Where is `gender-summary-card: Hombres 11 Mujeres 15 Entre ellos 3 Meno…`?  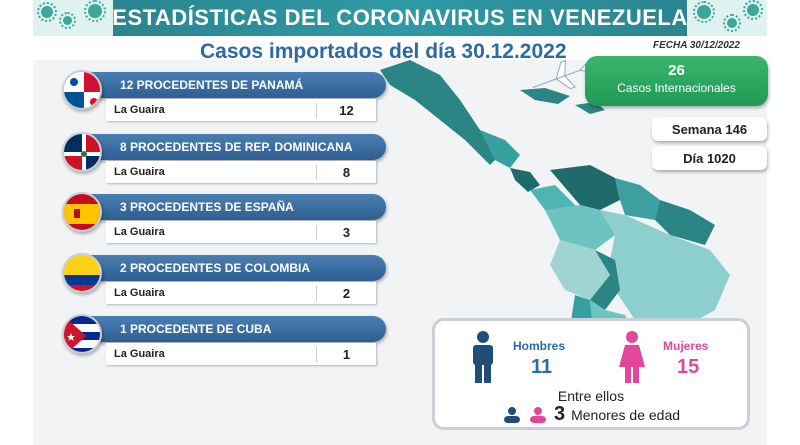
gender-summary-card: Hombres 11 Mujeres 15 Entre ellos 3 Meno… is located at coordinates (591, 374).